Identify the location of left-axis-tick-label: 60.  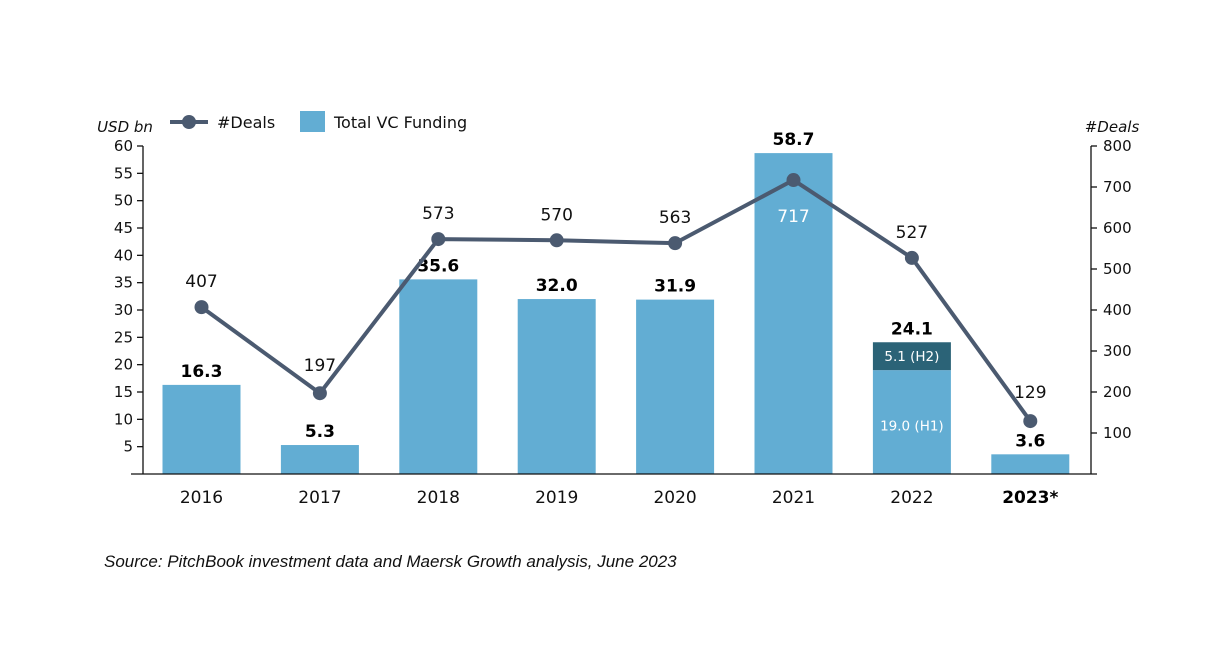
(123, 146).